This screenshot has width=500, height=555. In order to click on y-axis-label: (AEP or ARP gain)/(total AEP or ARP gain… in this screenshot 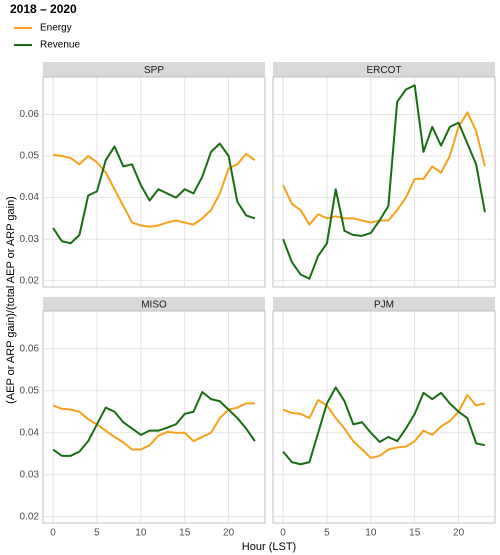, I will do `click(11, 300)`.